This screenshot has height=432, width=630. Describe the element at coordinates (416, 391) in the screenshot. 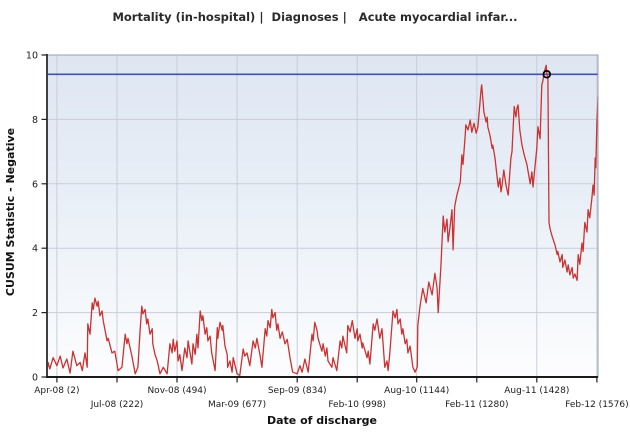

I see `x-tick-label: Aug-10 (1144)` at that location.